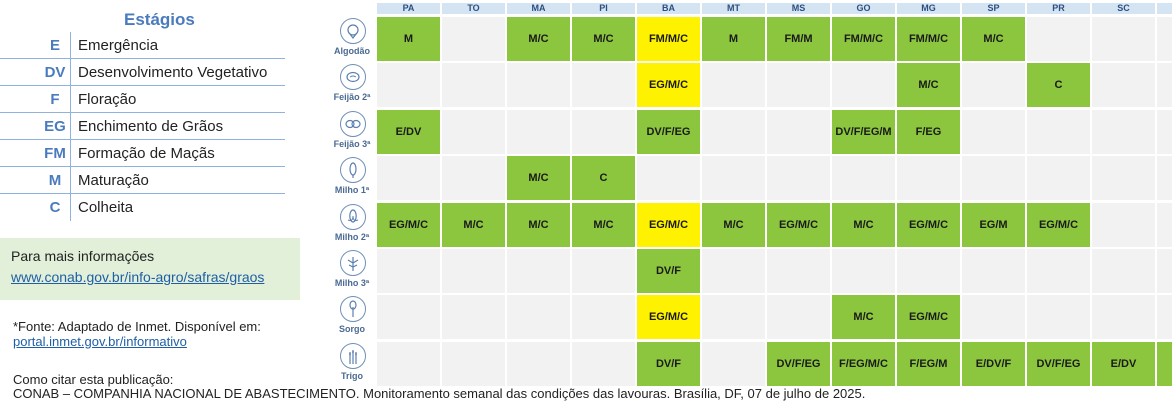 The image size is (1172, 401). What do you see at coordinates (142, 207) in the screenshot?
I see `legend-item: C Colheita` at bounding box center [142, 207].